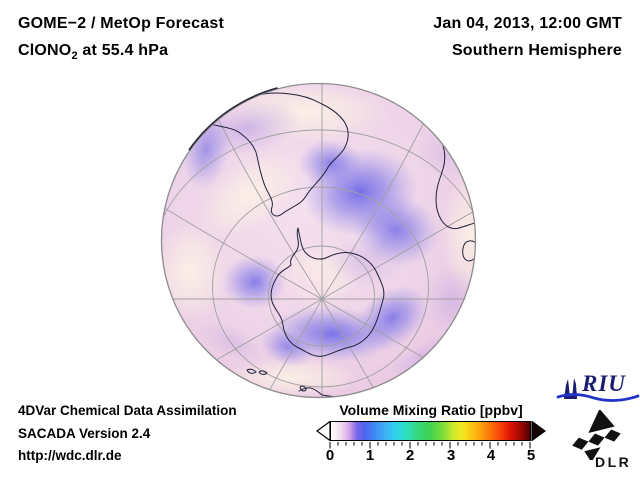  What do you see at coordinates (491, 455) in the screenshot?
I see `colorbar-tick-label-4: 4` at bounding box center [491, 455].